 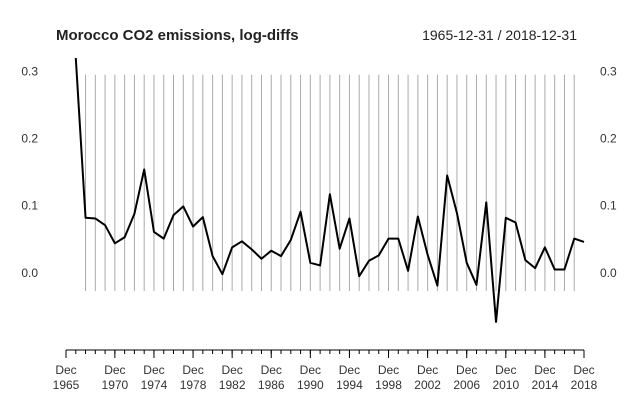 What do you see at coordinates (29, 139) in the screenshot?
I see `y-tick-label-left: 0.2` at bounding box center [29, 139].